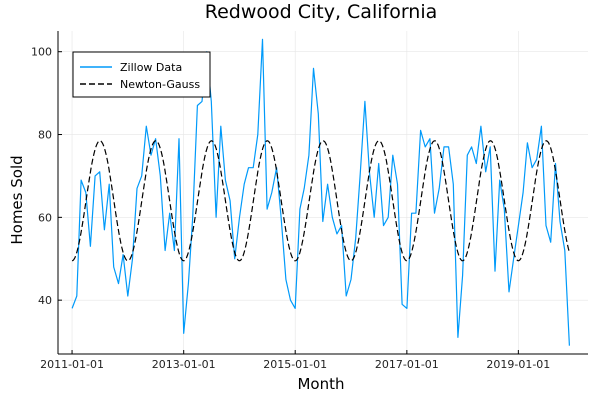 The width and height of the screenshot is (600, 400). I want to click on y-axis-title: Homes Sold, so click(17, 199).